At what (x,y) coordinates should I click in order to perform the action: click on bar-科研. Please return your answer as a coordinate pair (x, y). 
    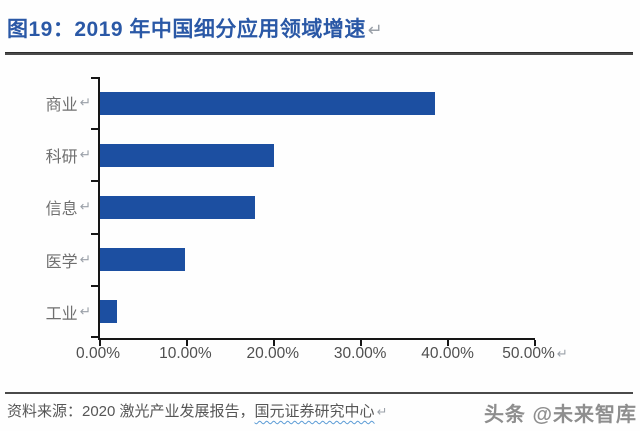
    Looking at the image, I should click on (187, 155).